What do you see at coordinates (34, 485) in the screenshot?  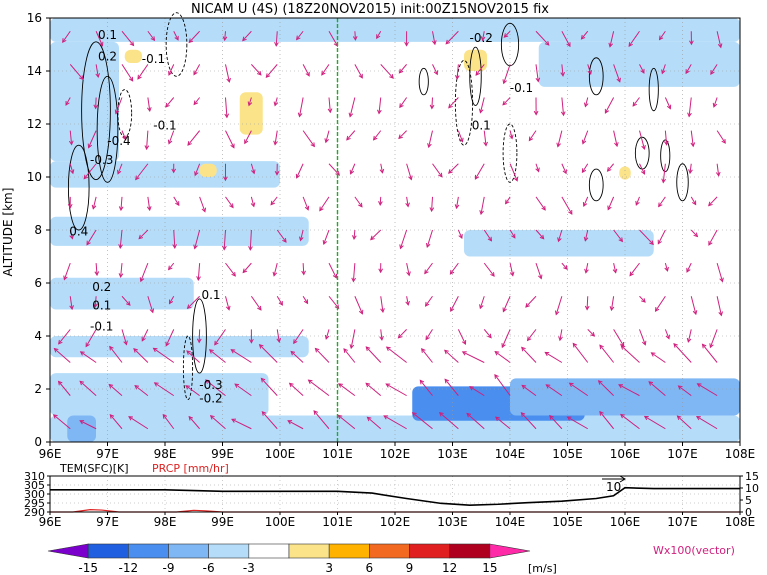 I see `surface-left-tick-label: 305` at bounding box center [34, 485].